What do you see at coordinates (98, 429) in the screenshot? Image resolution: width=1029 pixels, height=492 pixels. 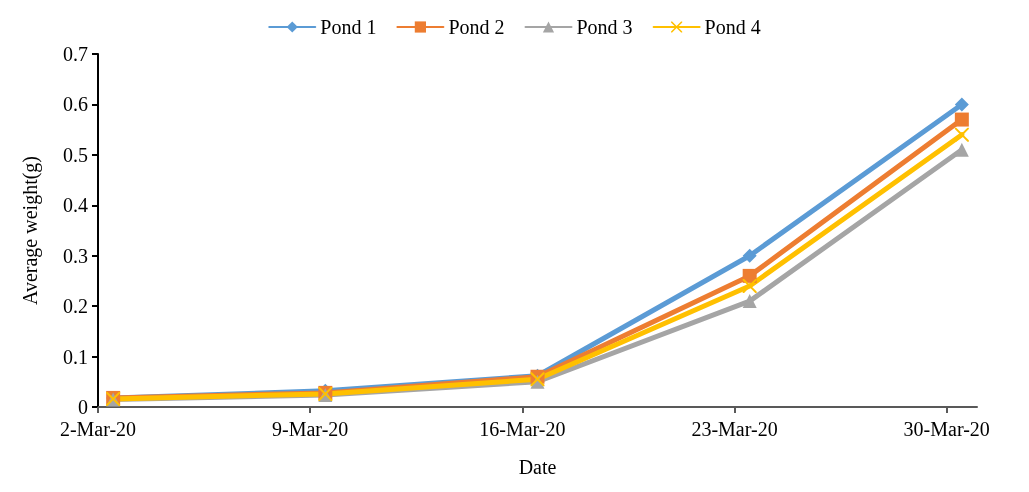 I see `x-tick-label: 2-Mar-20` at bounding box center [98, 429].